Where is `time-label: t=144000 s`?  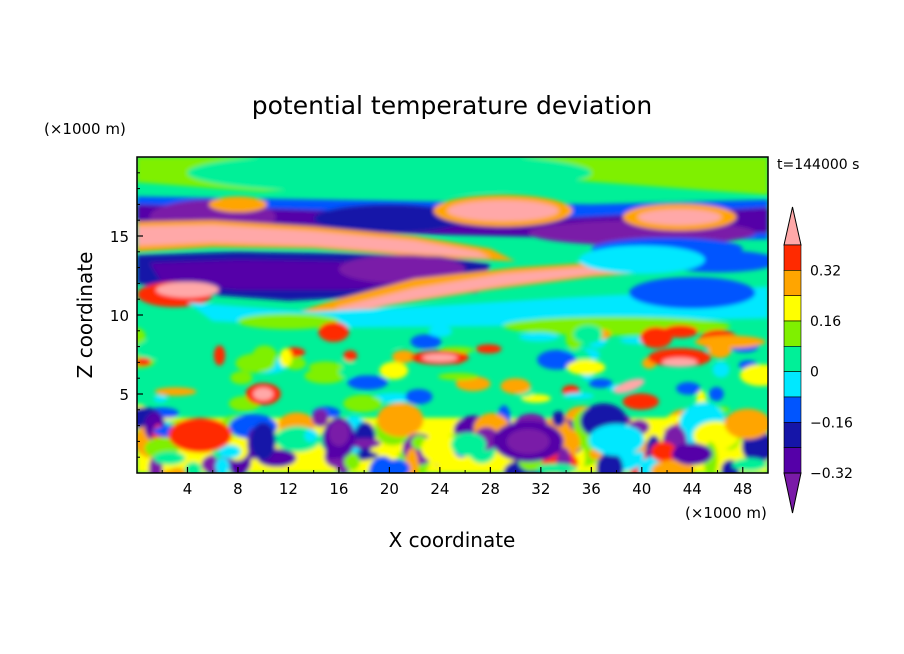
time-label: t=144000 s is located at coordinates (818, 165).